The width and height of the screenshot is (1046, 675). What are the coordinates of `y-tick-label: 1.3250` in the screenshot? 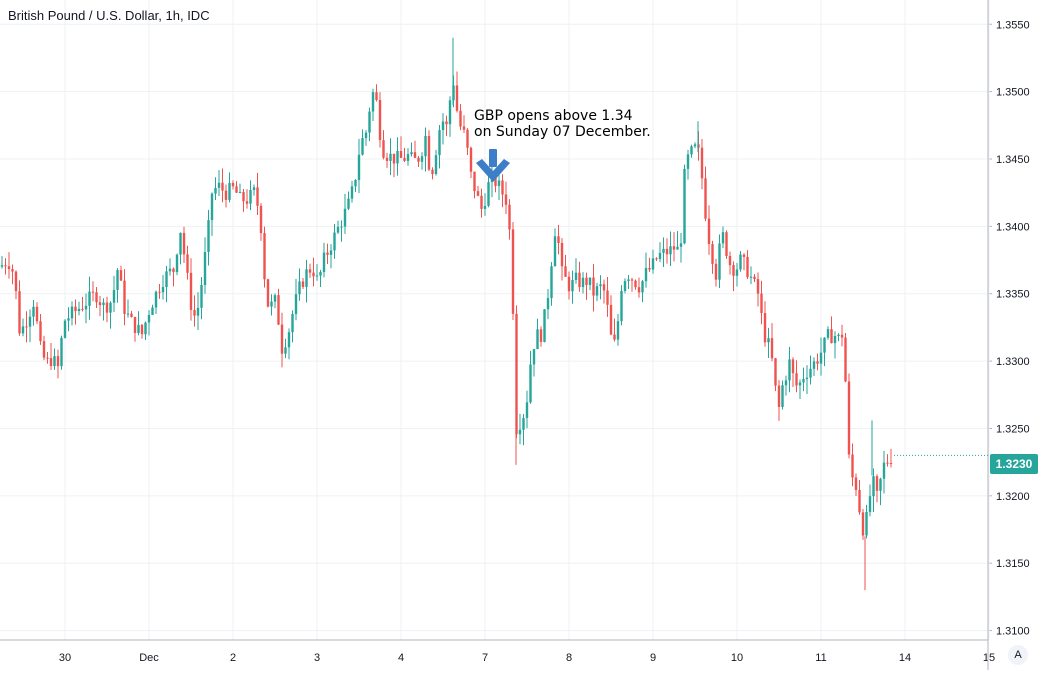 It's located at (1013, 429).